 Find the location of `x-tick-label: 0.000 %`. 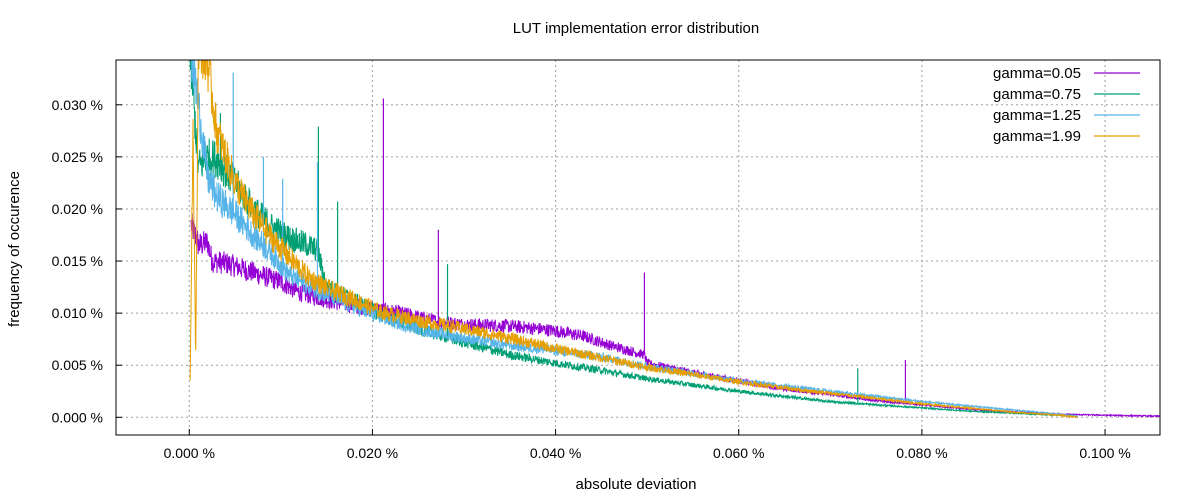

x-tick-label: 0.000 % is located at coordinates (189, 453).